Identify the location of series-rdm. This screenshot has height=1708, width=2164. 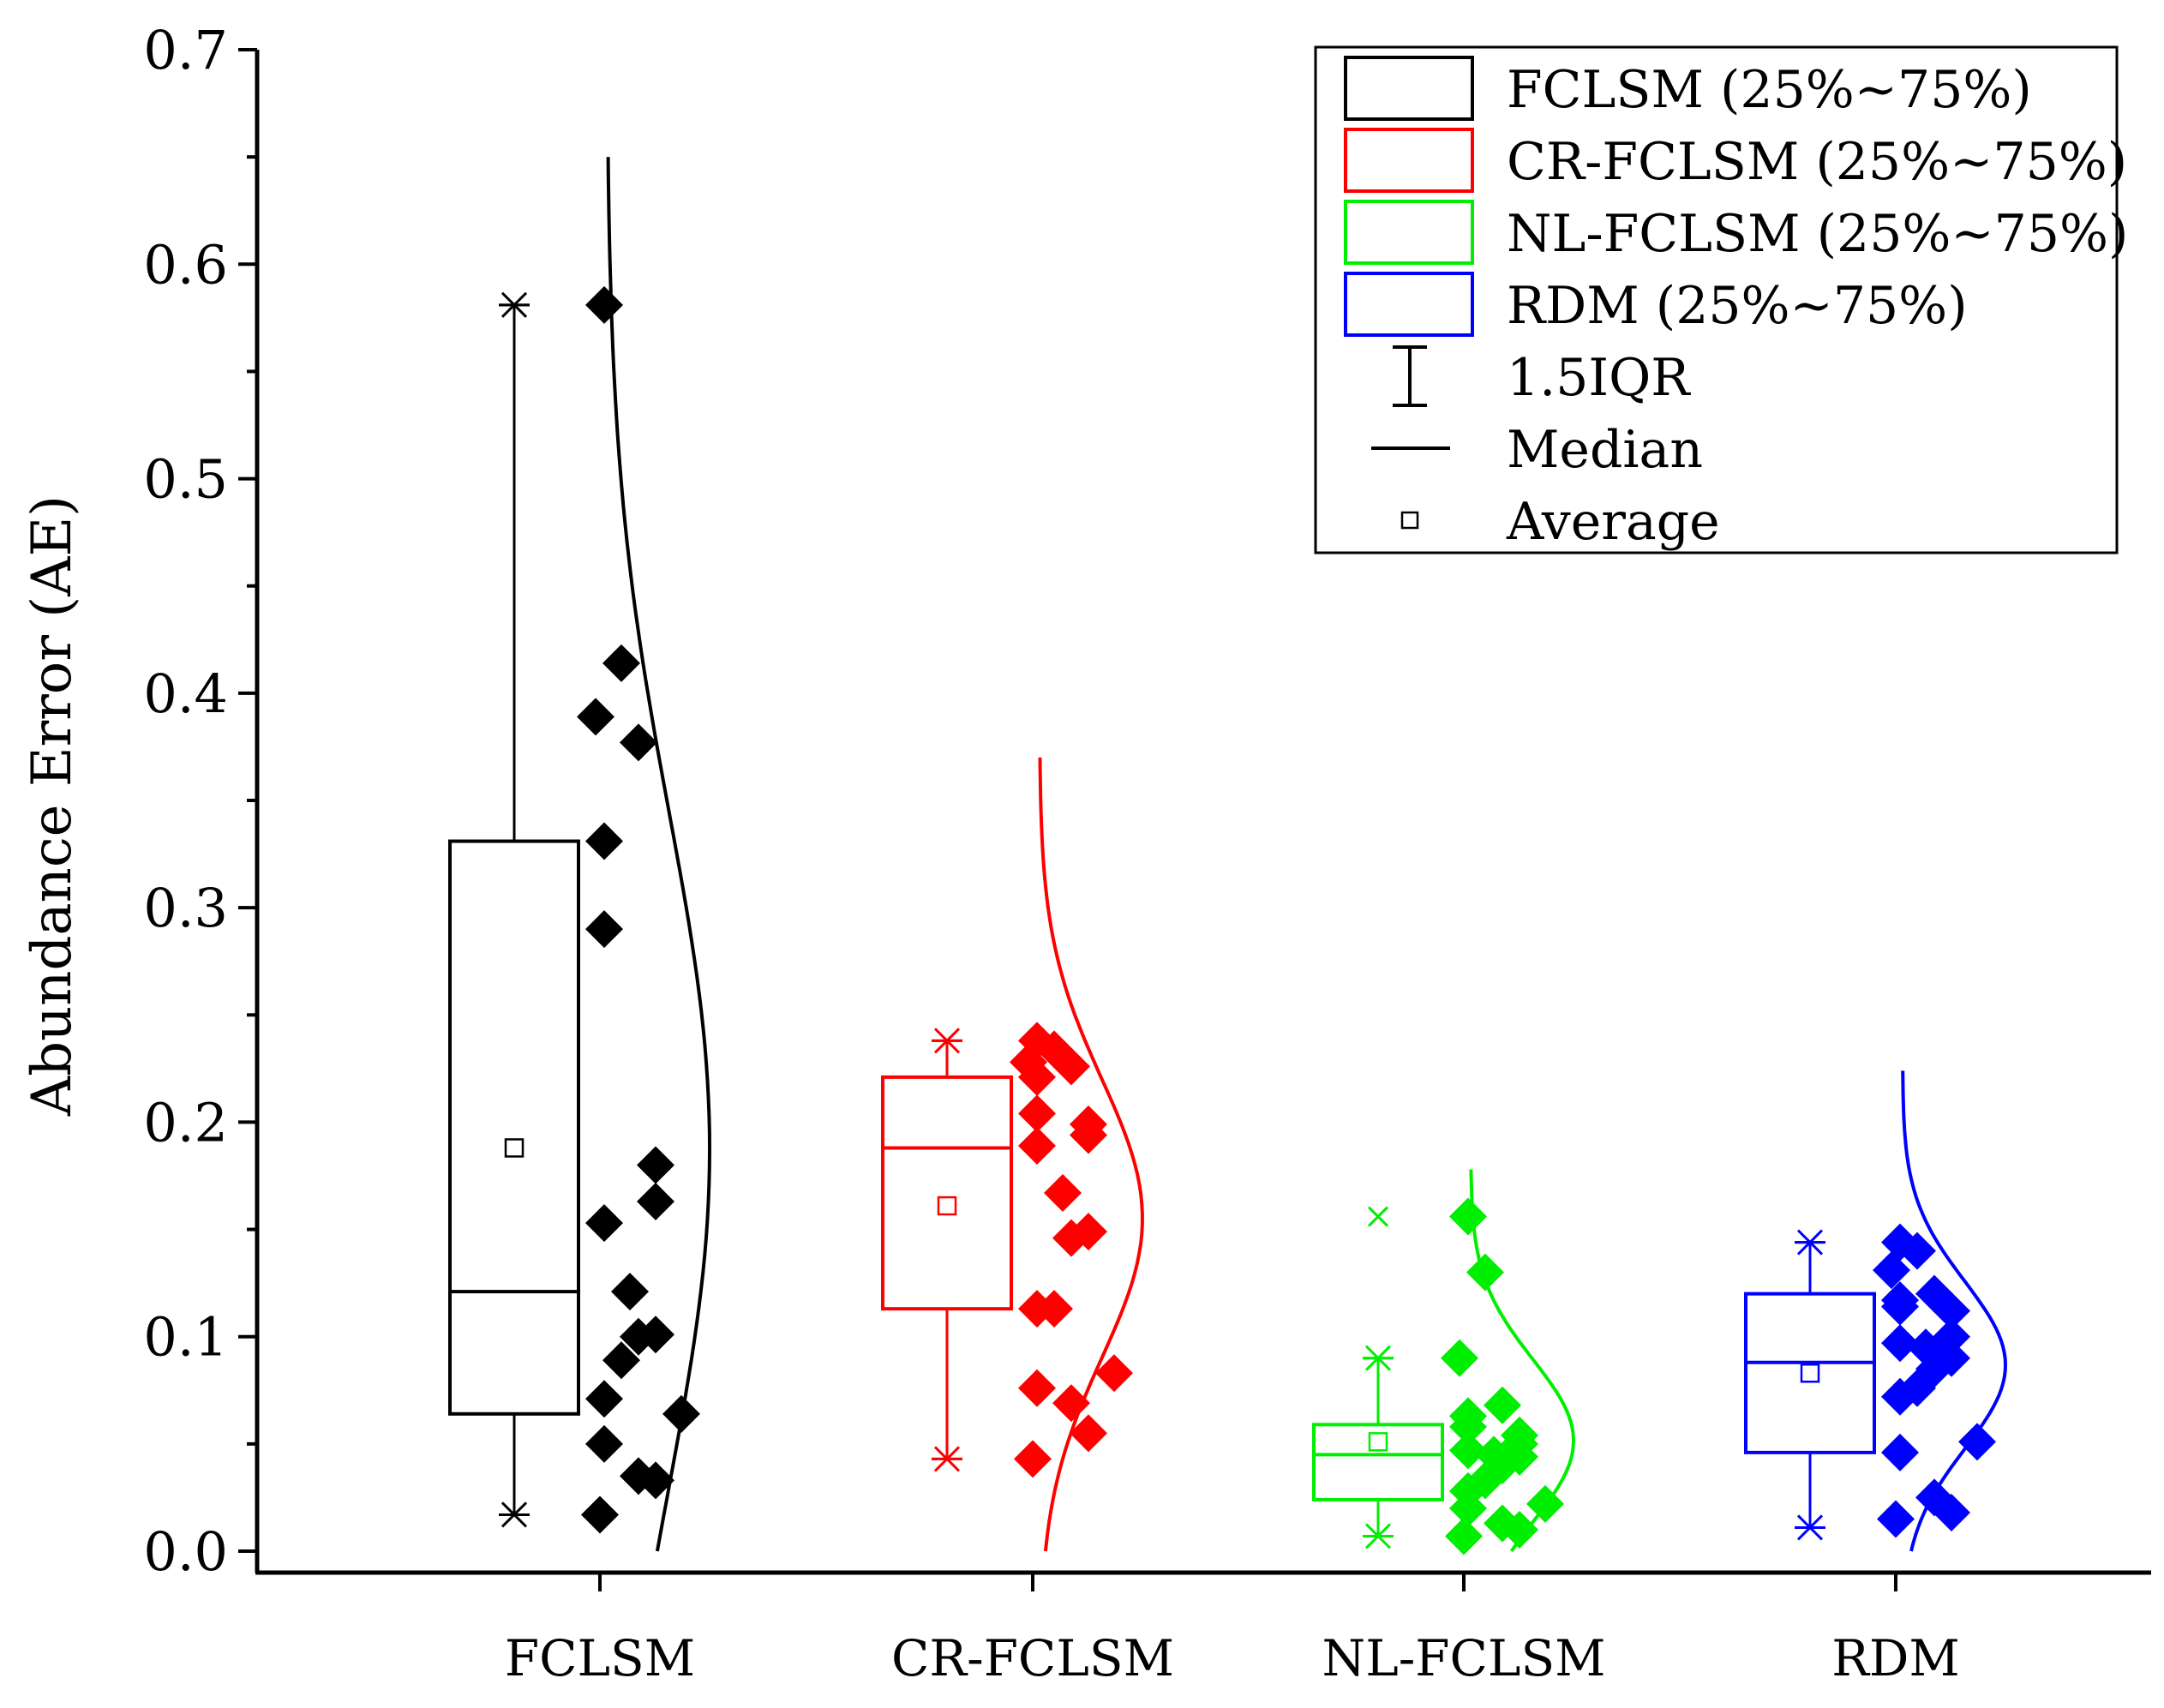
(1876, 1311).